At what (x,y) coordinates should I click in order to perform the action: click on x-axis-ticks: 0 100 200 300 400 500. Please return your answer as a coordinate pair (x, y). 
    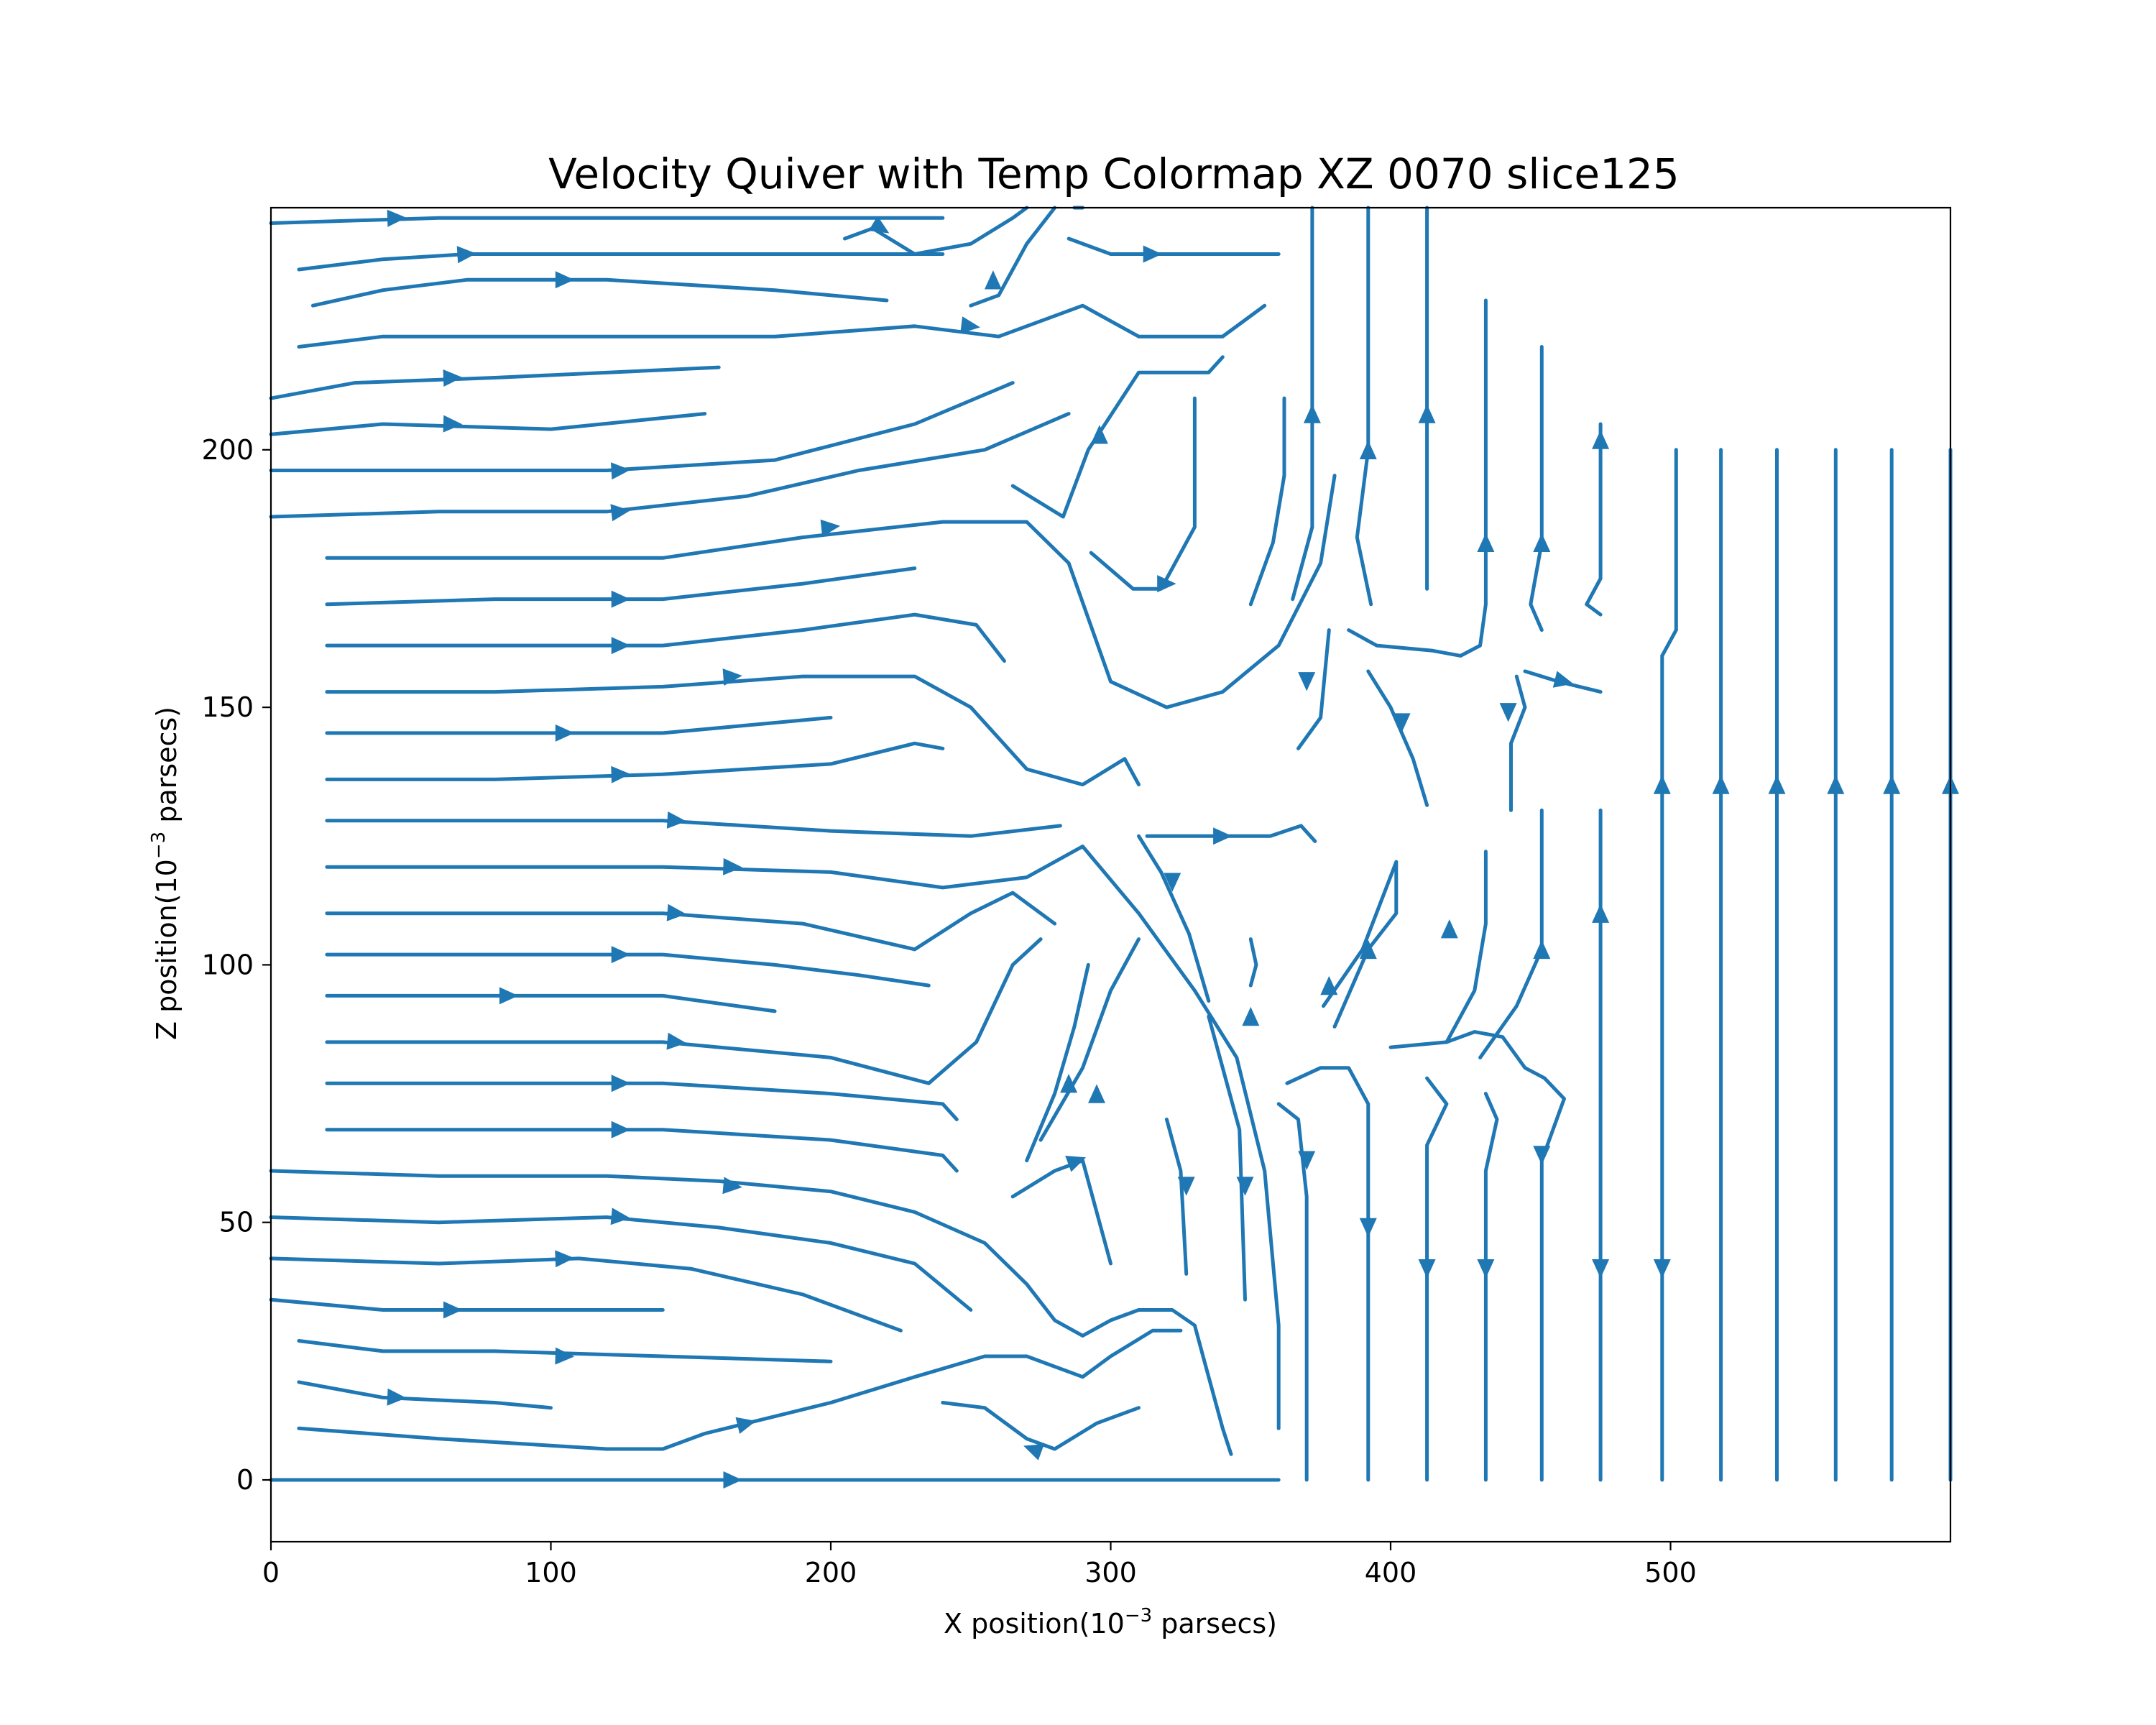
    Looking at the image, I should click on (980, 1565).